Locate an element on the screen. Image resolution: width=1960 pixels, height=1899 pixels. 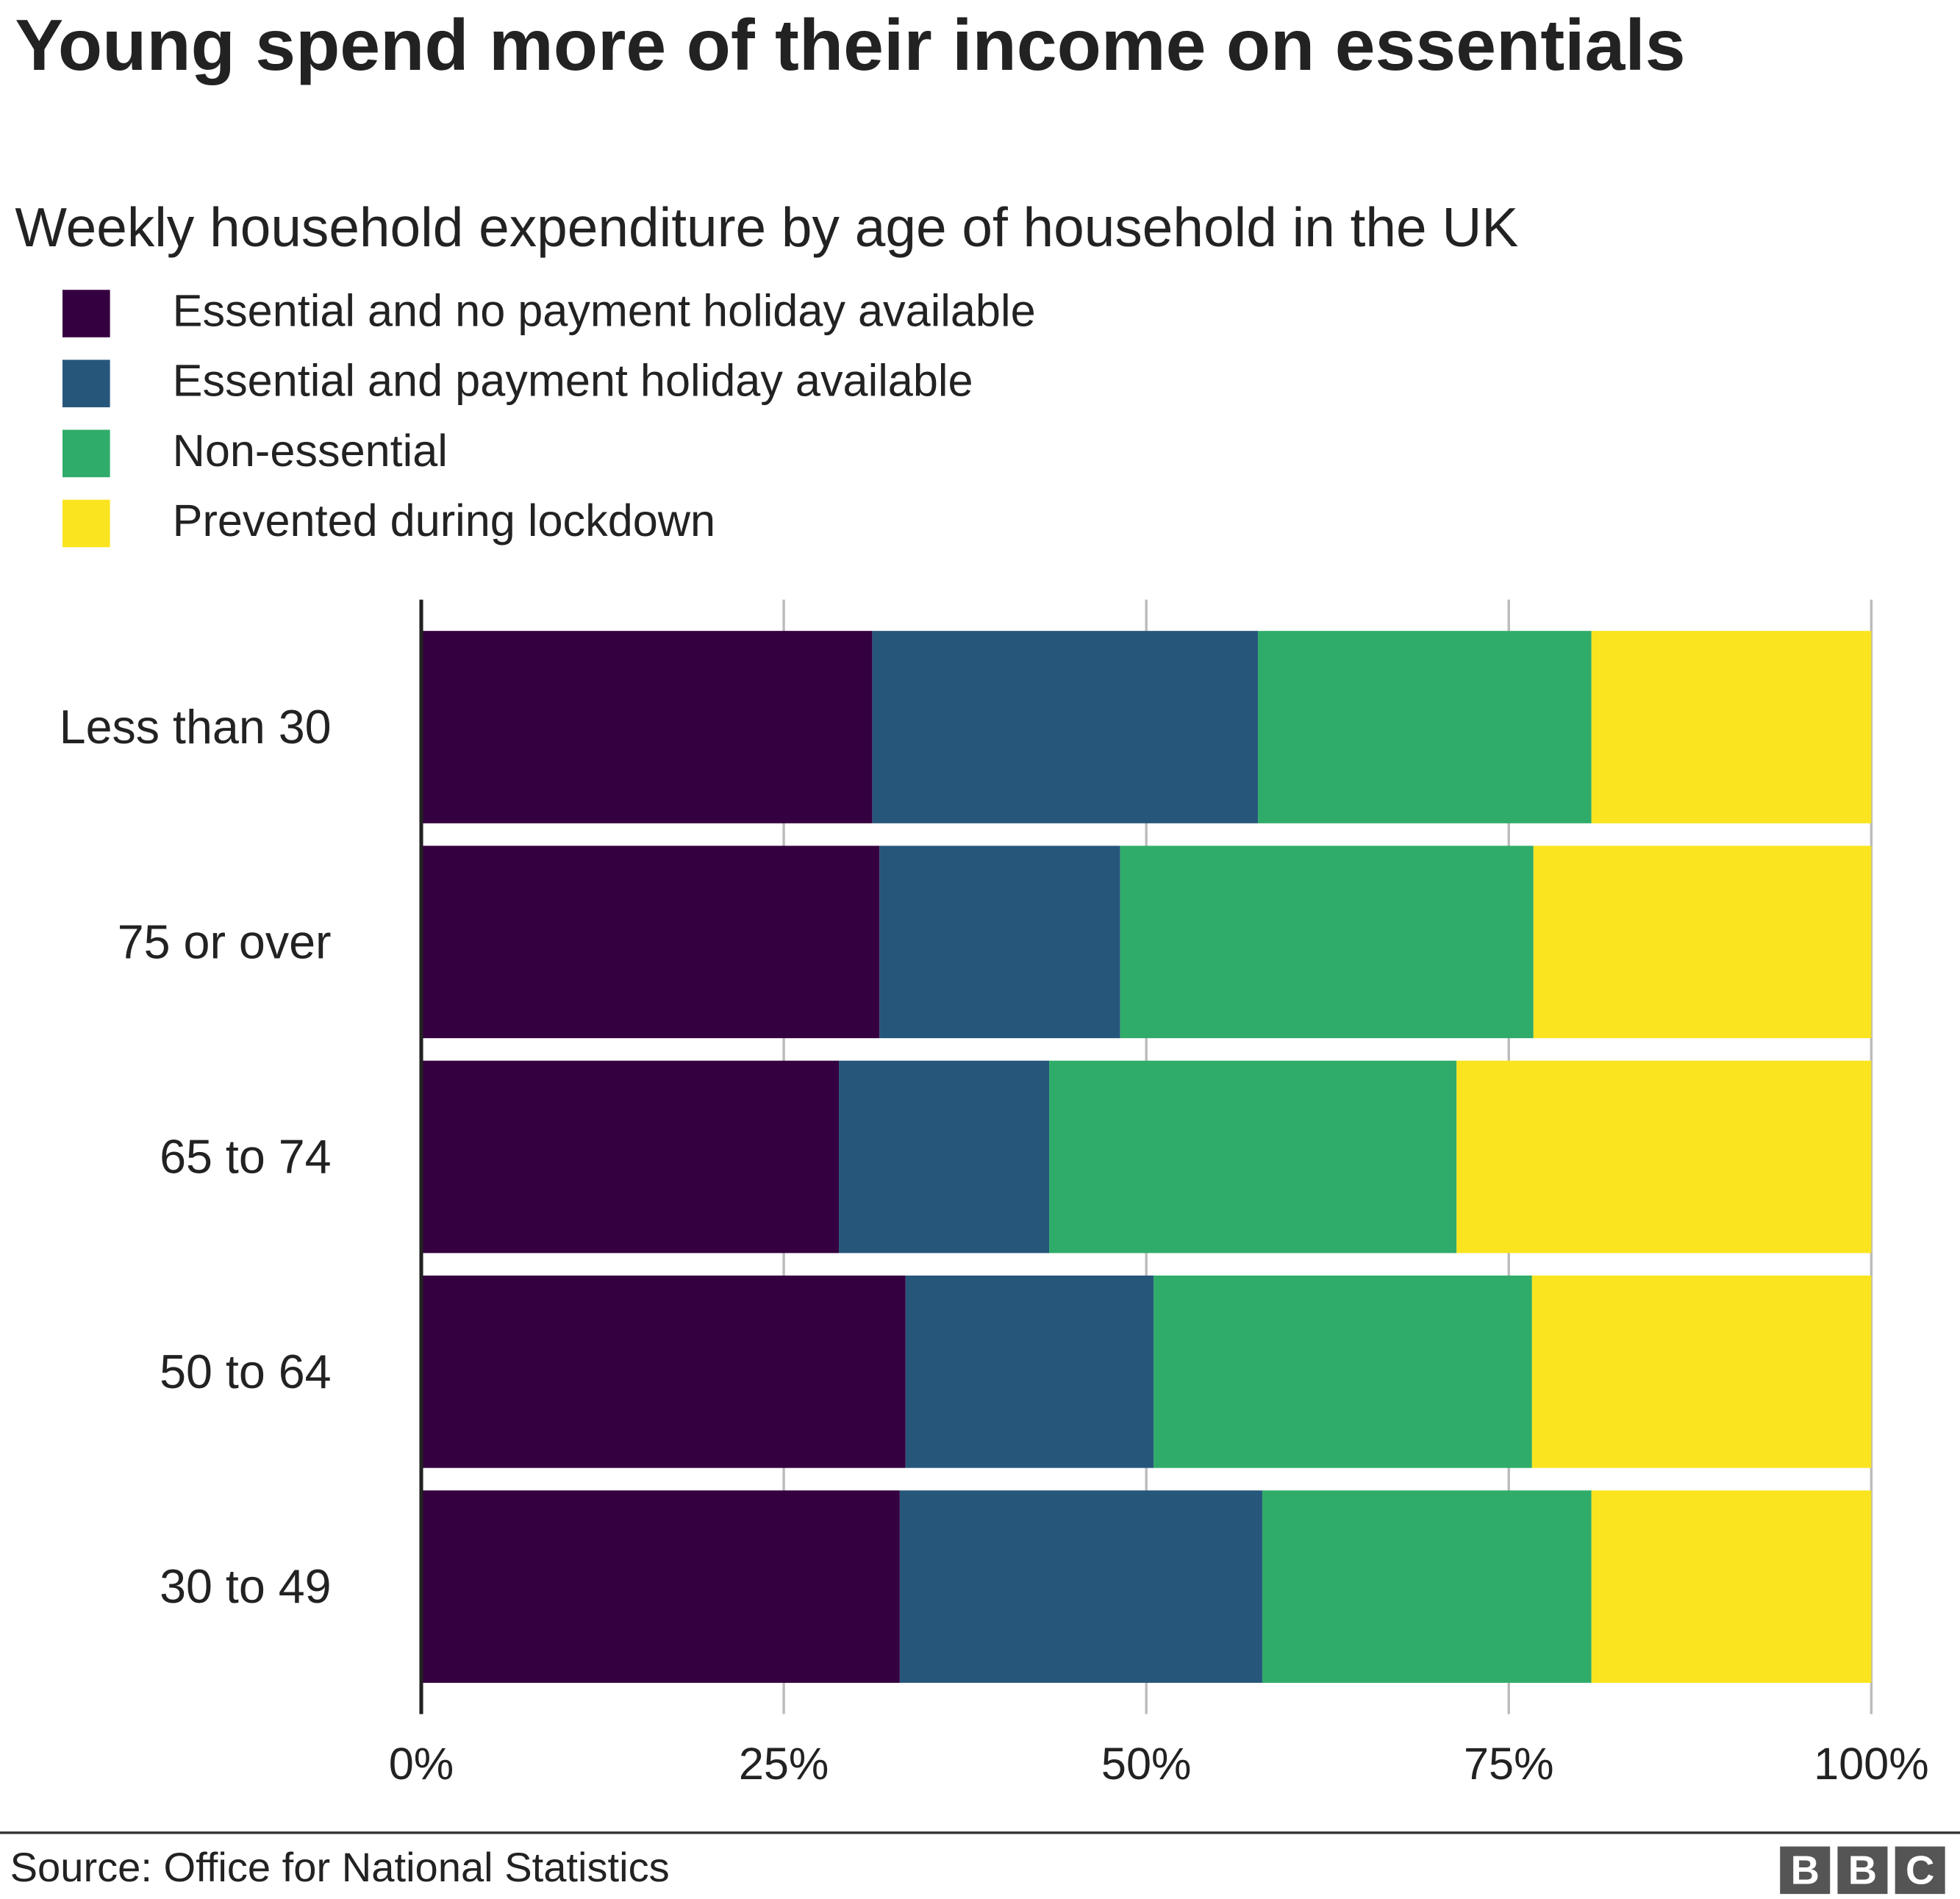
x-tick-label: 25% is located at coordinates (784, 1764).